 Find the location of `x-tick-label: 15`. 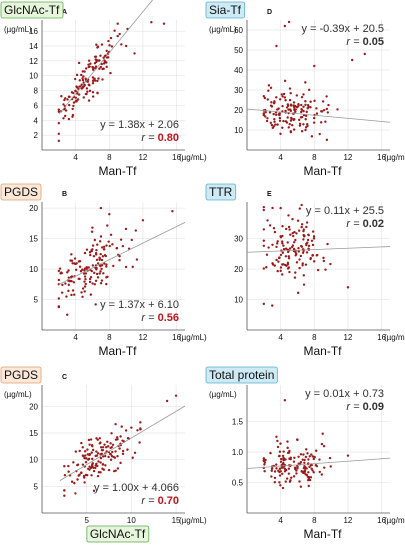

x-tick-label: 15 is located at coordinates (176, 520).